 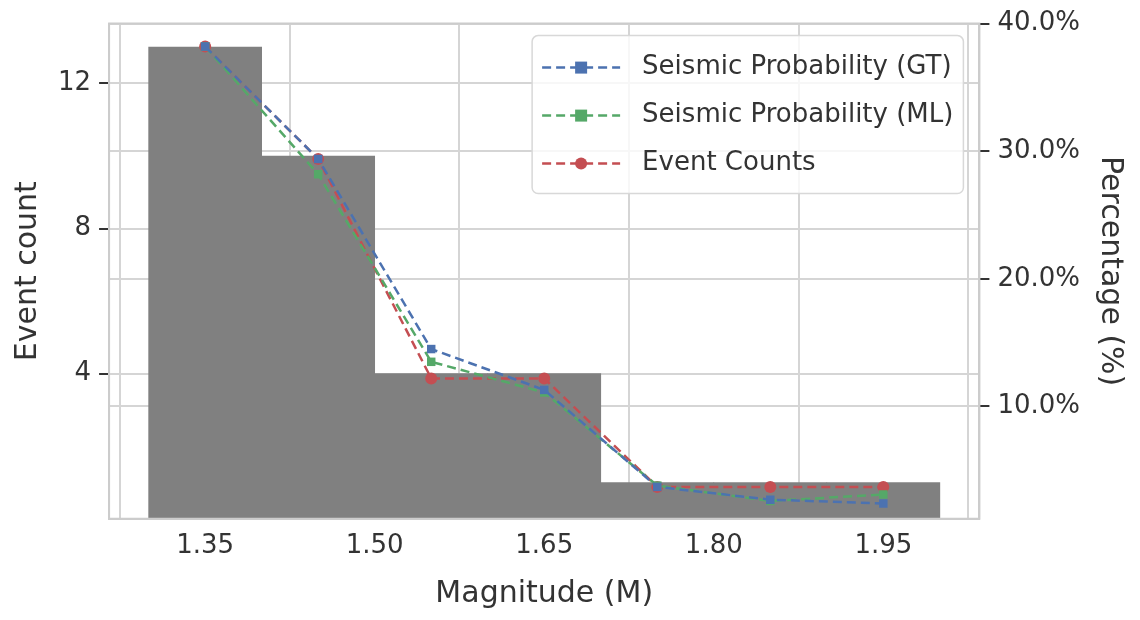 What do you see at coordinates (729, 161) in the screenshot?
I see `legend-label: Event Counts` at bounding box center [729, 161].